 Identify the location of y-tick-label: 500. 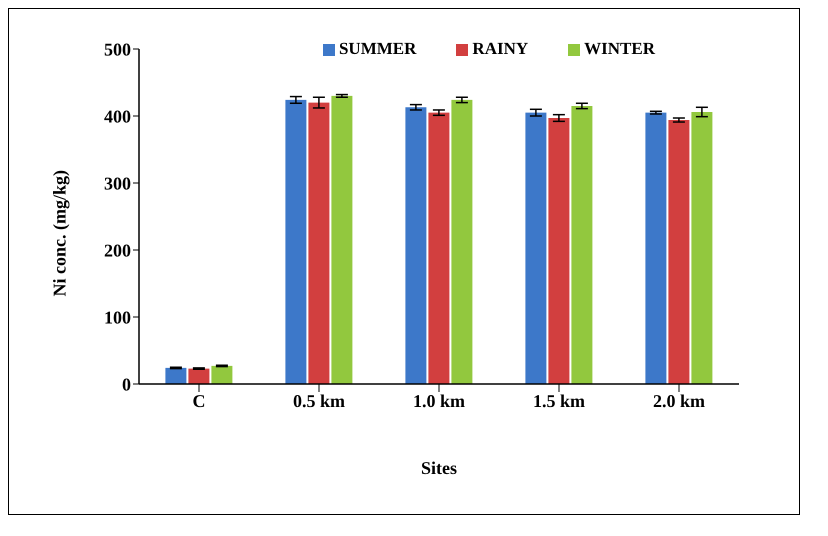
(117, 49).